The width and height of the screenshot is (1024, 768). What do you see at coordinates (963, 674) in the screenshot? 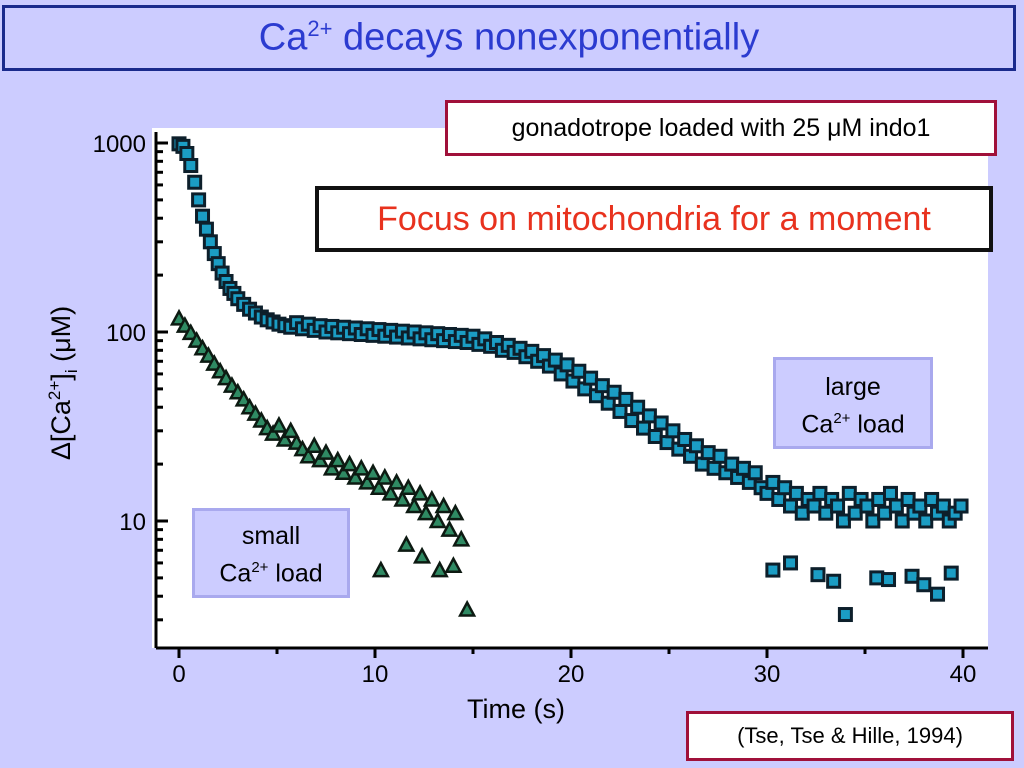
I see `x-tick-label: 40` at bounding box center [963, 674].